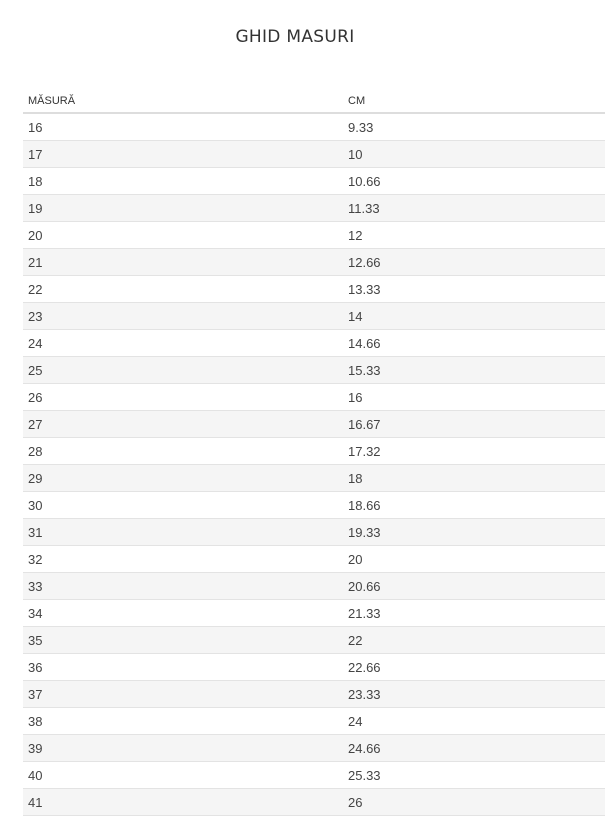  Describe the element at coordinates (474, 640) in the screenshot. I see `cm-cell: 22` at that location.